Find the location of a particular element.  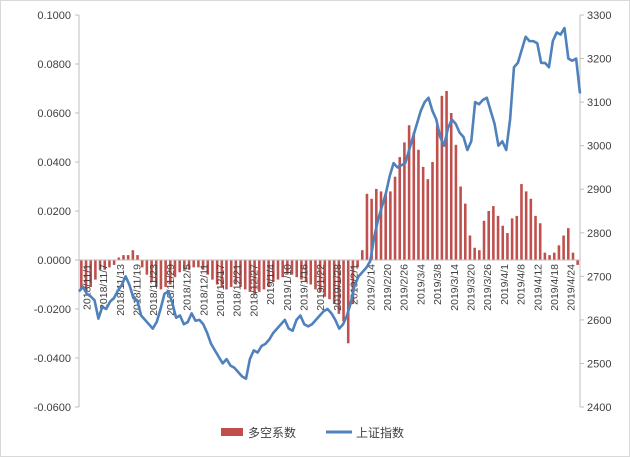

y-right-tick-label: 3000 is located at coordinates (599, 147).